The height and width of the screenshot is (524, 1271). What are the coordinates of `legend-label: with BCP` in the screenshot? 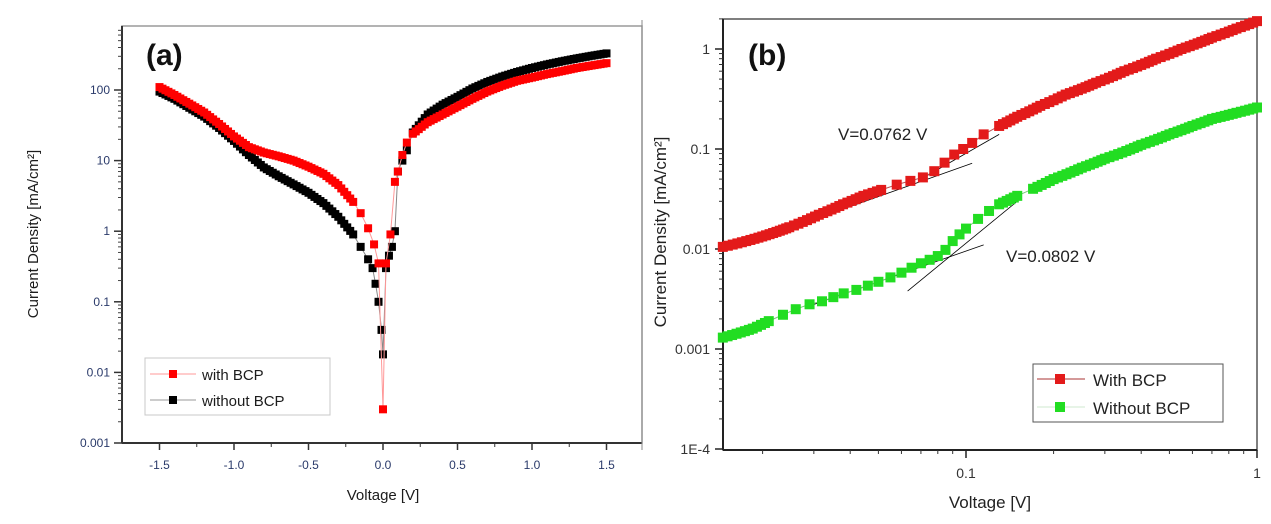 It's located at (232, 375).